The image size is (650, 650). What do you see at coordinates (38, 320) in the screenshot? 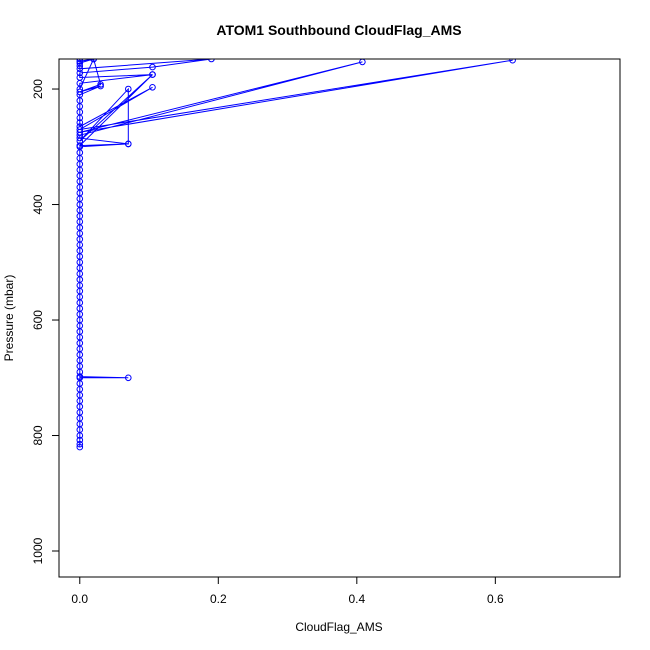
I see `y-tick-label: 600` at bounding box center [38, 320].